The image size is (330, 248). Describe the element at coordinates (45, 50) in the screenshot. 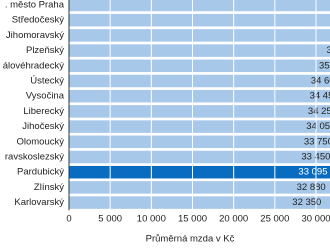

I see `category-label: Plzeňský` at that location.